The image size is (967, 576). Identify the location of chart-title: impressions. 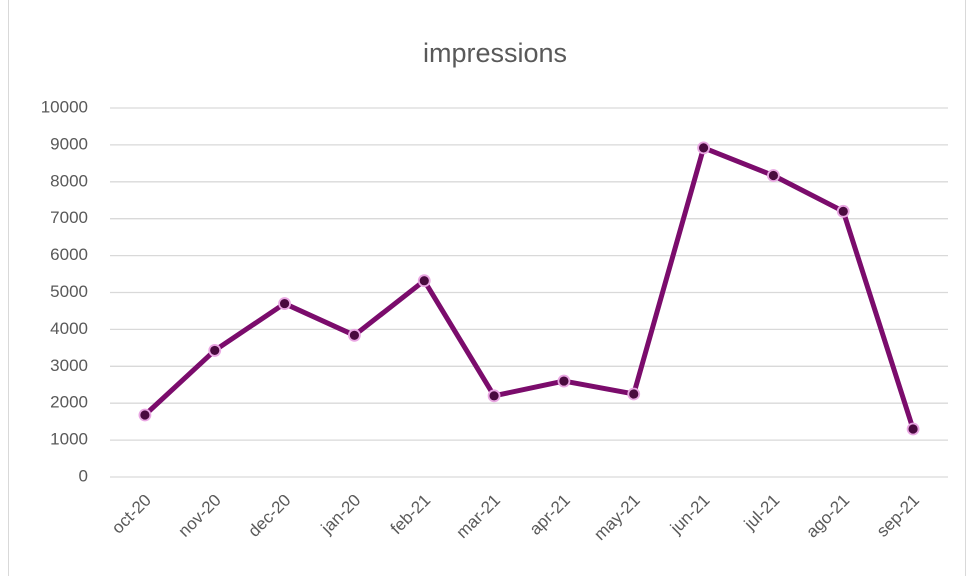
(495, 53).